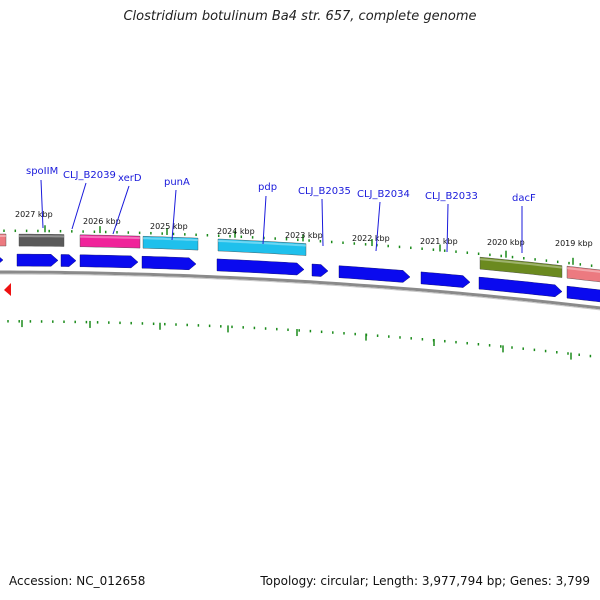  Describe the element at coordinates (524, 198) in the screenshot. I see `gene-label-dacf: dacF` at that location.